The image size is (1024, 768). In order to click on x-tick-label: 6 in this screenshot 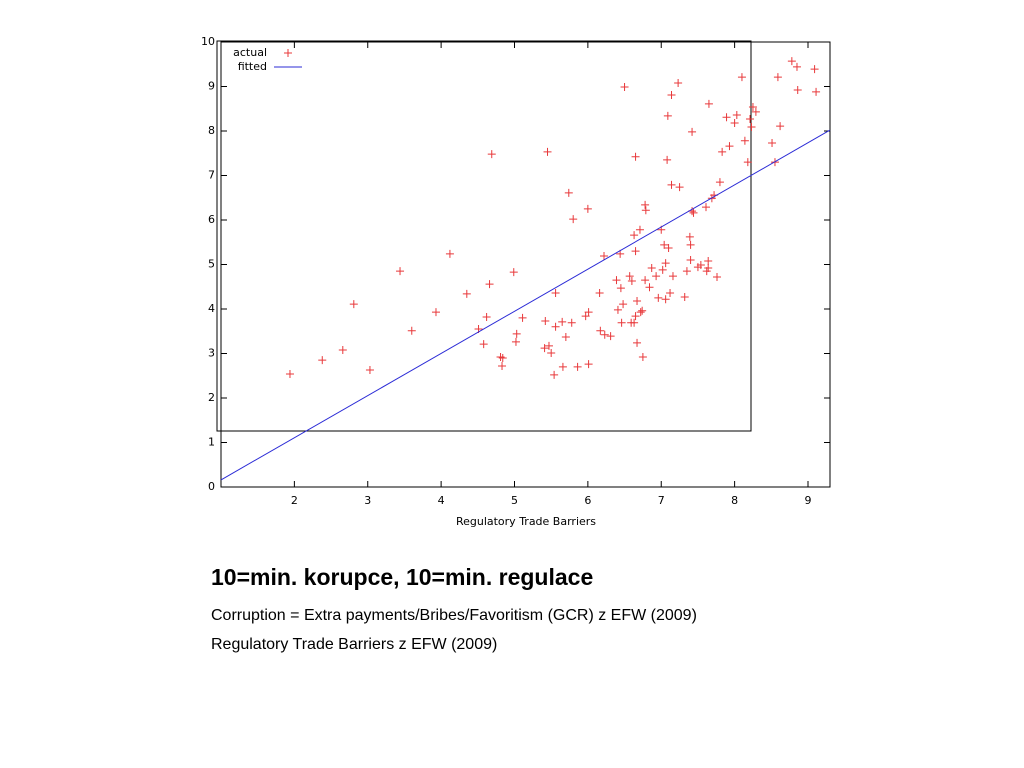, I will do `click(587, 500)`.